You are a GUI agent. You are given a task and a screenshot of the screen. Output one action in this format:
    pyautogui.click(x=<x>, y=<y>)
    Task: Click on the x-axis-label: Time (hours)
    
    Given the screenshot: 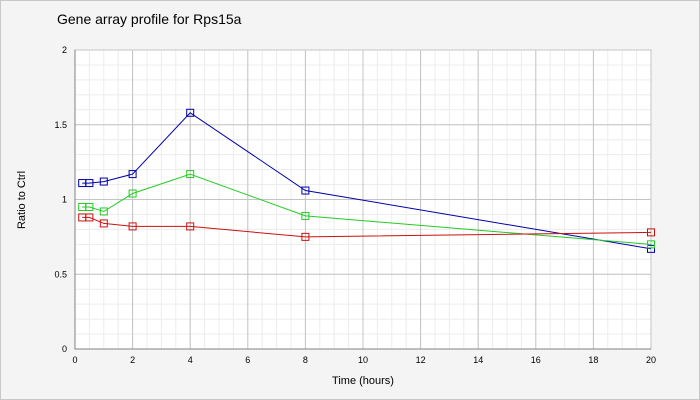 What is the action you would take?
    pyautogui.click(x=363, y=381)
    